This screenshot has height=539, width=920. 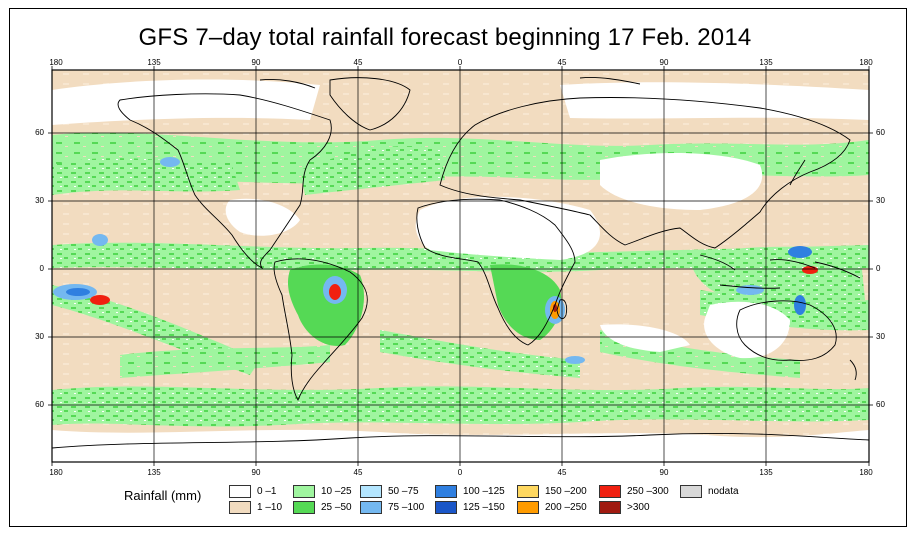 What do you see at coordinates (255, 507) in the screenshot?
I see `legend-item: 1 –10` at bounding box center [255, 507].